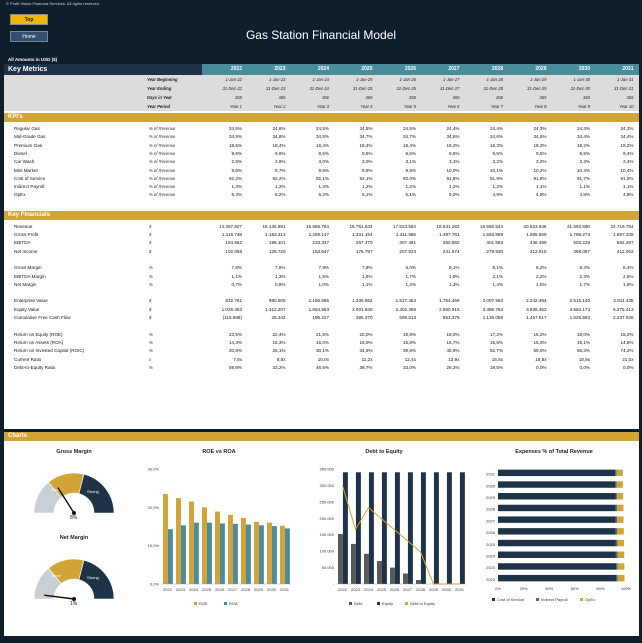  I want to click on year-header-2024: 2024, so click(323, 69).